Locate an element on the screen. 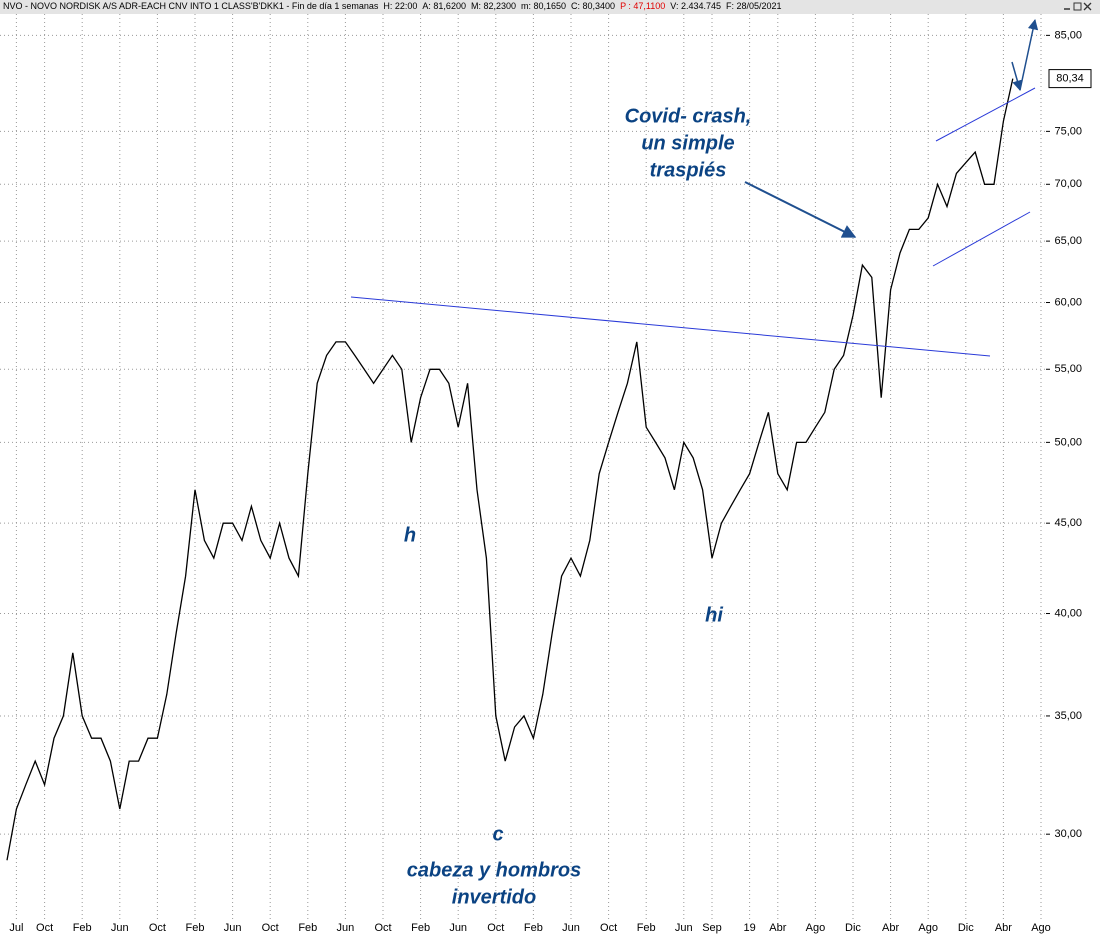  y-tick-label: 75,00 is located at coordinates (1068, 131).